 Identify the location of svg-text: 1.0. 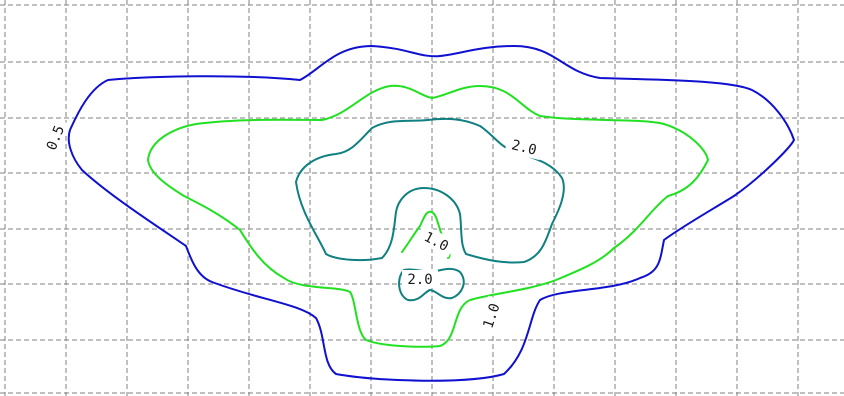
(491, 315).